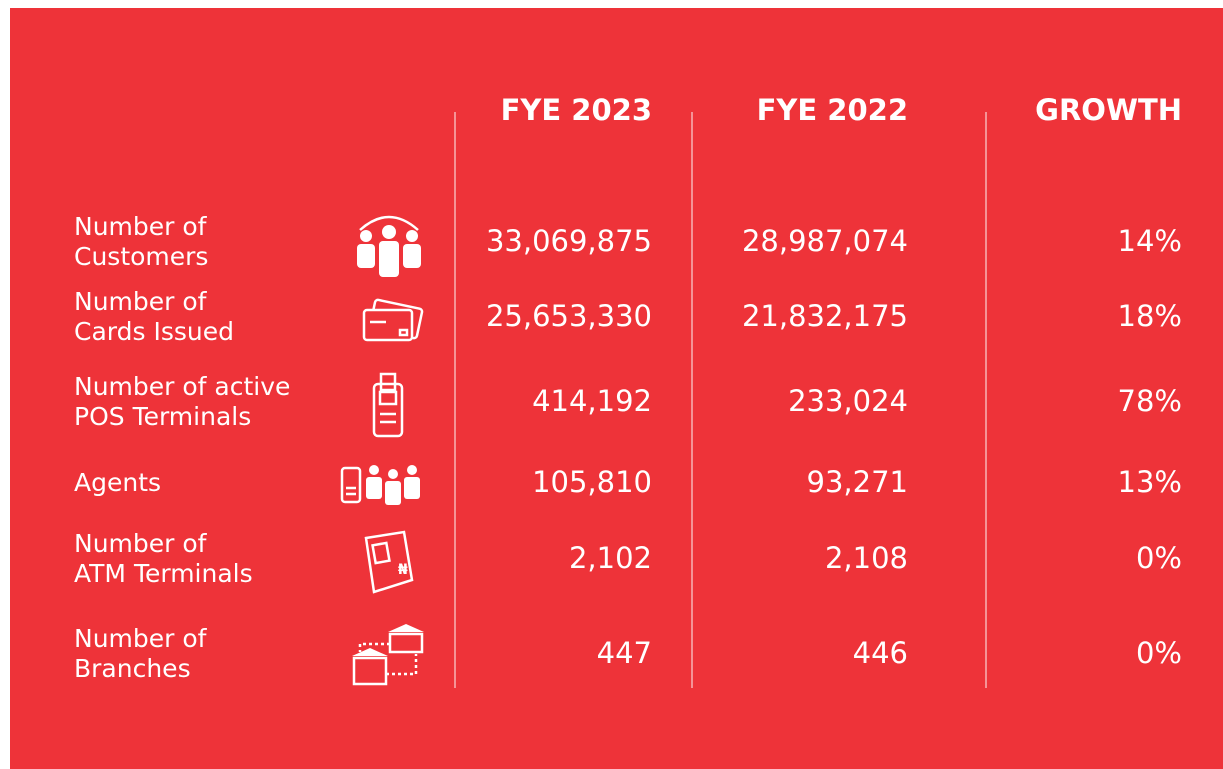  I want to click on row-label: Number of active, so click(182, 386).